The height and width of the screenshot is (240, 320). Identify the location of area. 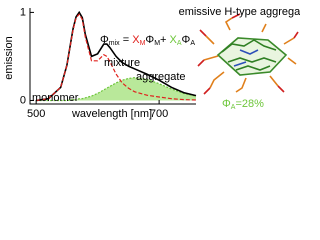
(116, 89).